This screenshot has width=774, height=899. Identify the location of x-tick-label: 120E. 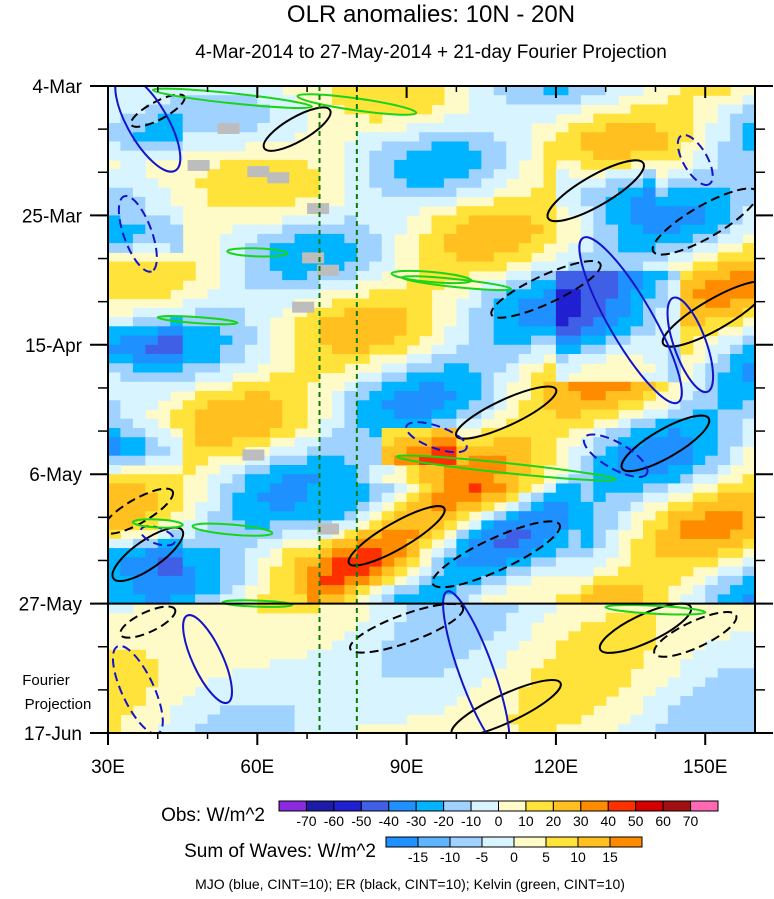
(556, 767).